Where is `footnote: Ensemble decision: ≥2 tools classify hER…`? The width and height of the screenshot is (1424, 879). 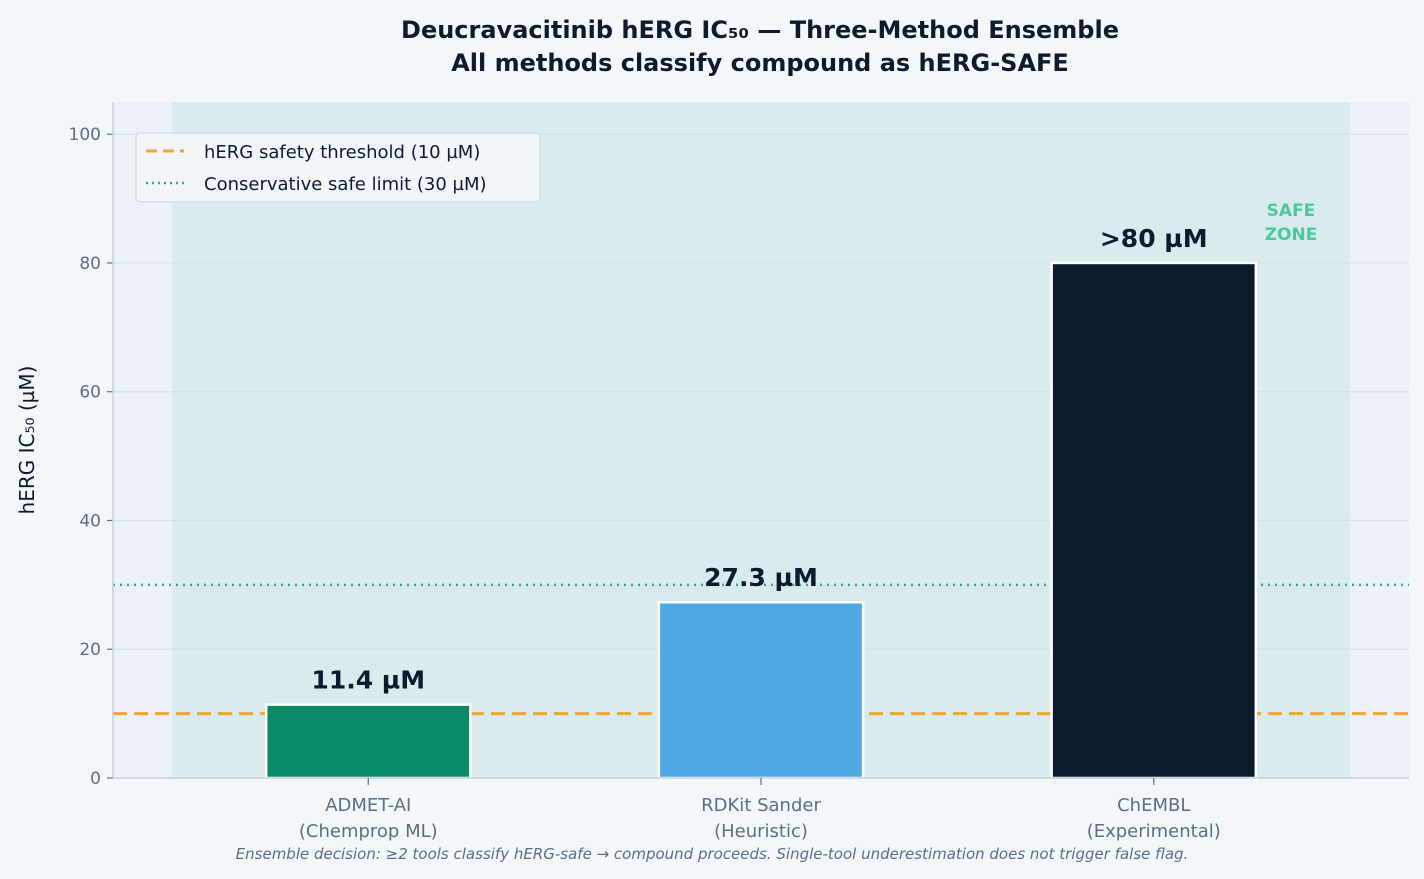
footnote: Ensemble decision: ≥2 tools classify hER… is located at coordinates (712, 854).